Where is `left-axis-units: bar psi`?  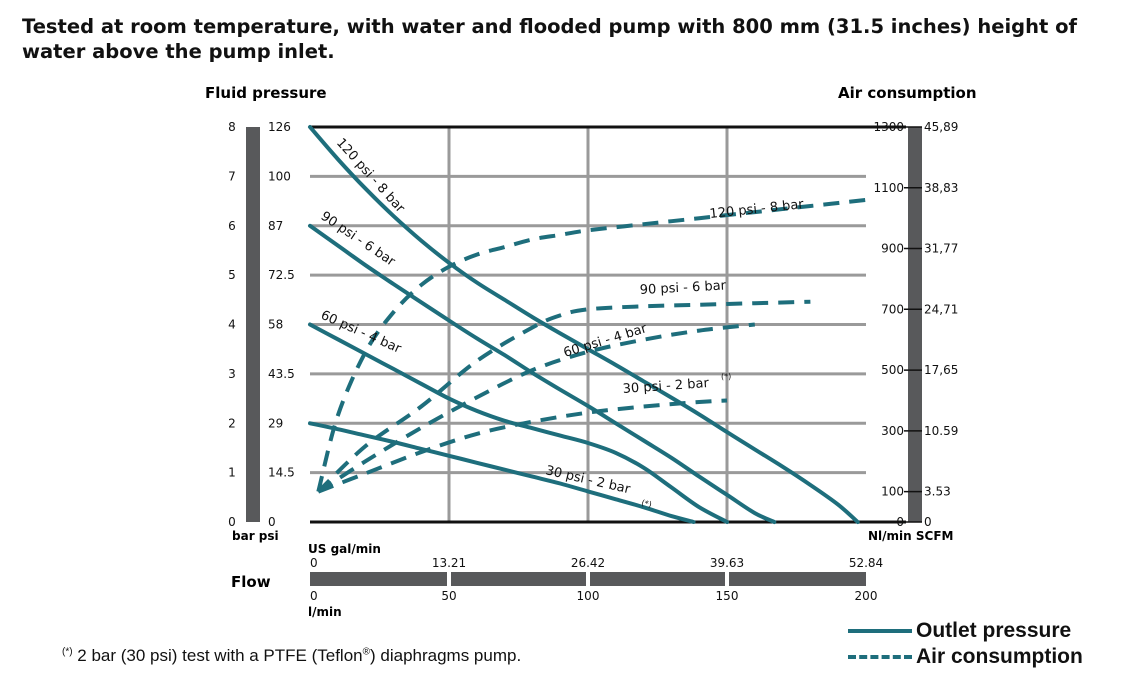
left-axis-units: bar psi is located at coordinates (255, 536).